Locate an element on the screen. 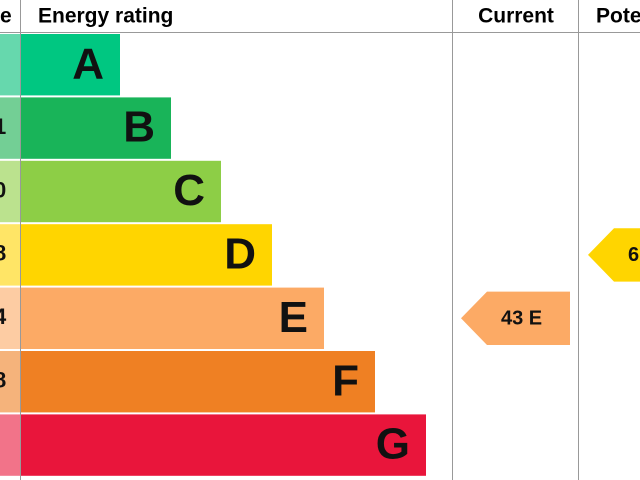  band-letter: G is located at coordinates (393, 444).